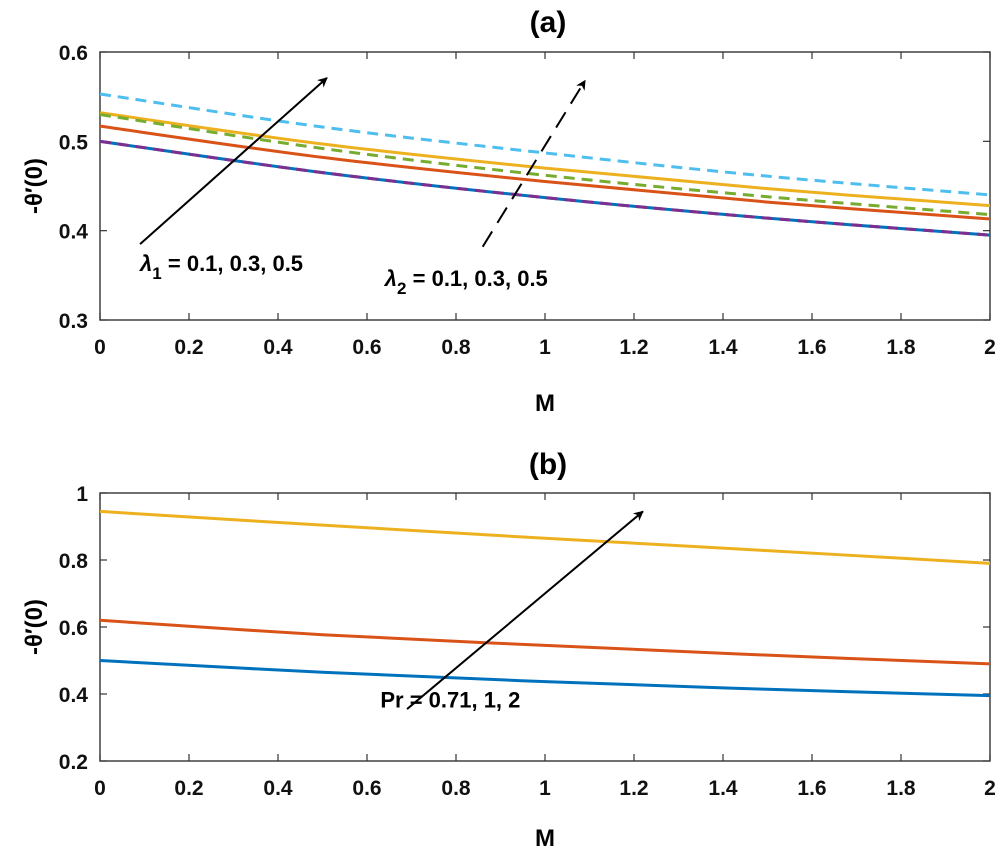 This screenshot has height=850, width=1001. What do you see at coordinates (73, 762) in the screenshot?
I see `panel-b-ytick-label: 0.2` at bounding box center [73, 762].